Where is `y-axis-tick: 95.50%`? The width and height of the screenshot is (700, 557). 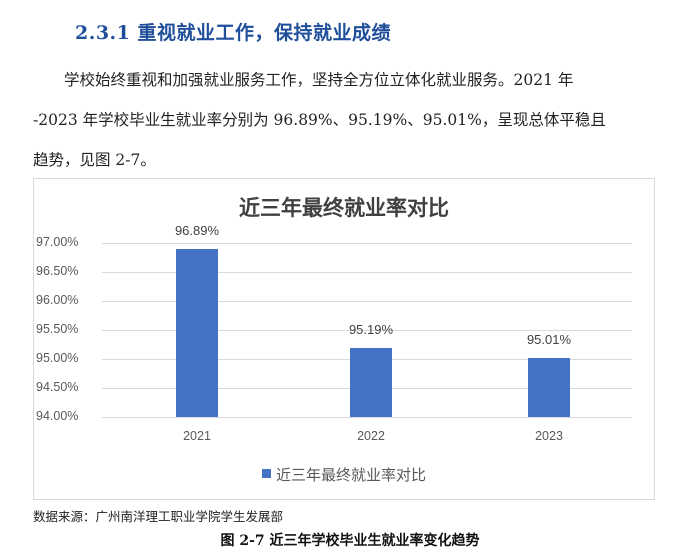 y-axis-tick: 95.50% is located at coordinates (57, 329).